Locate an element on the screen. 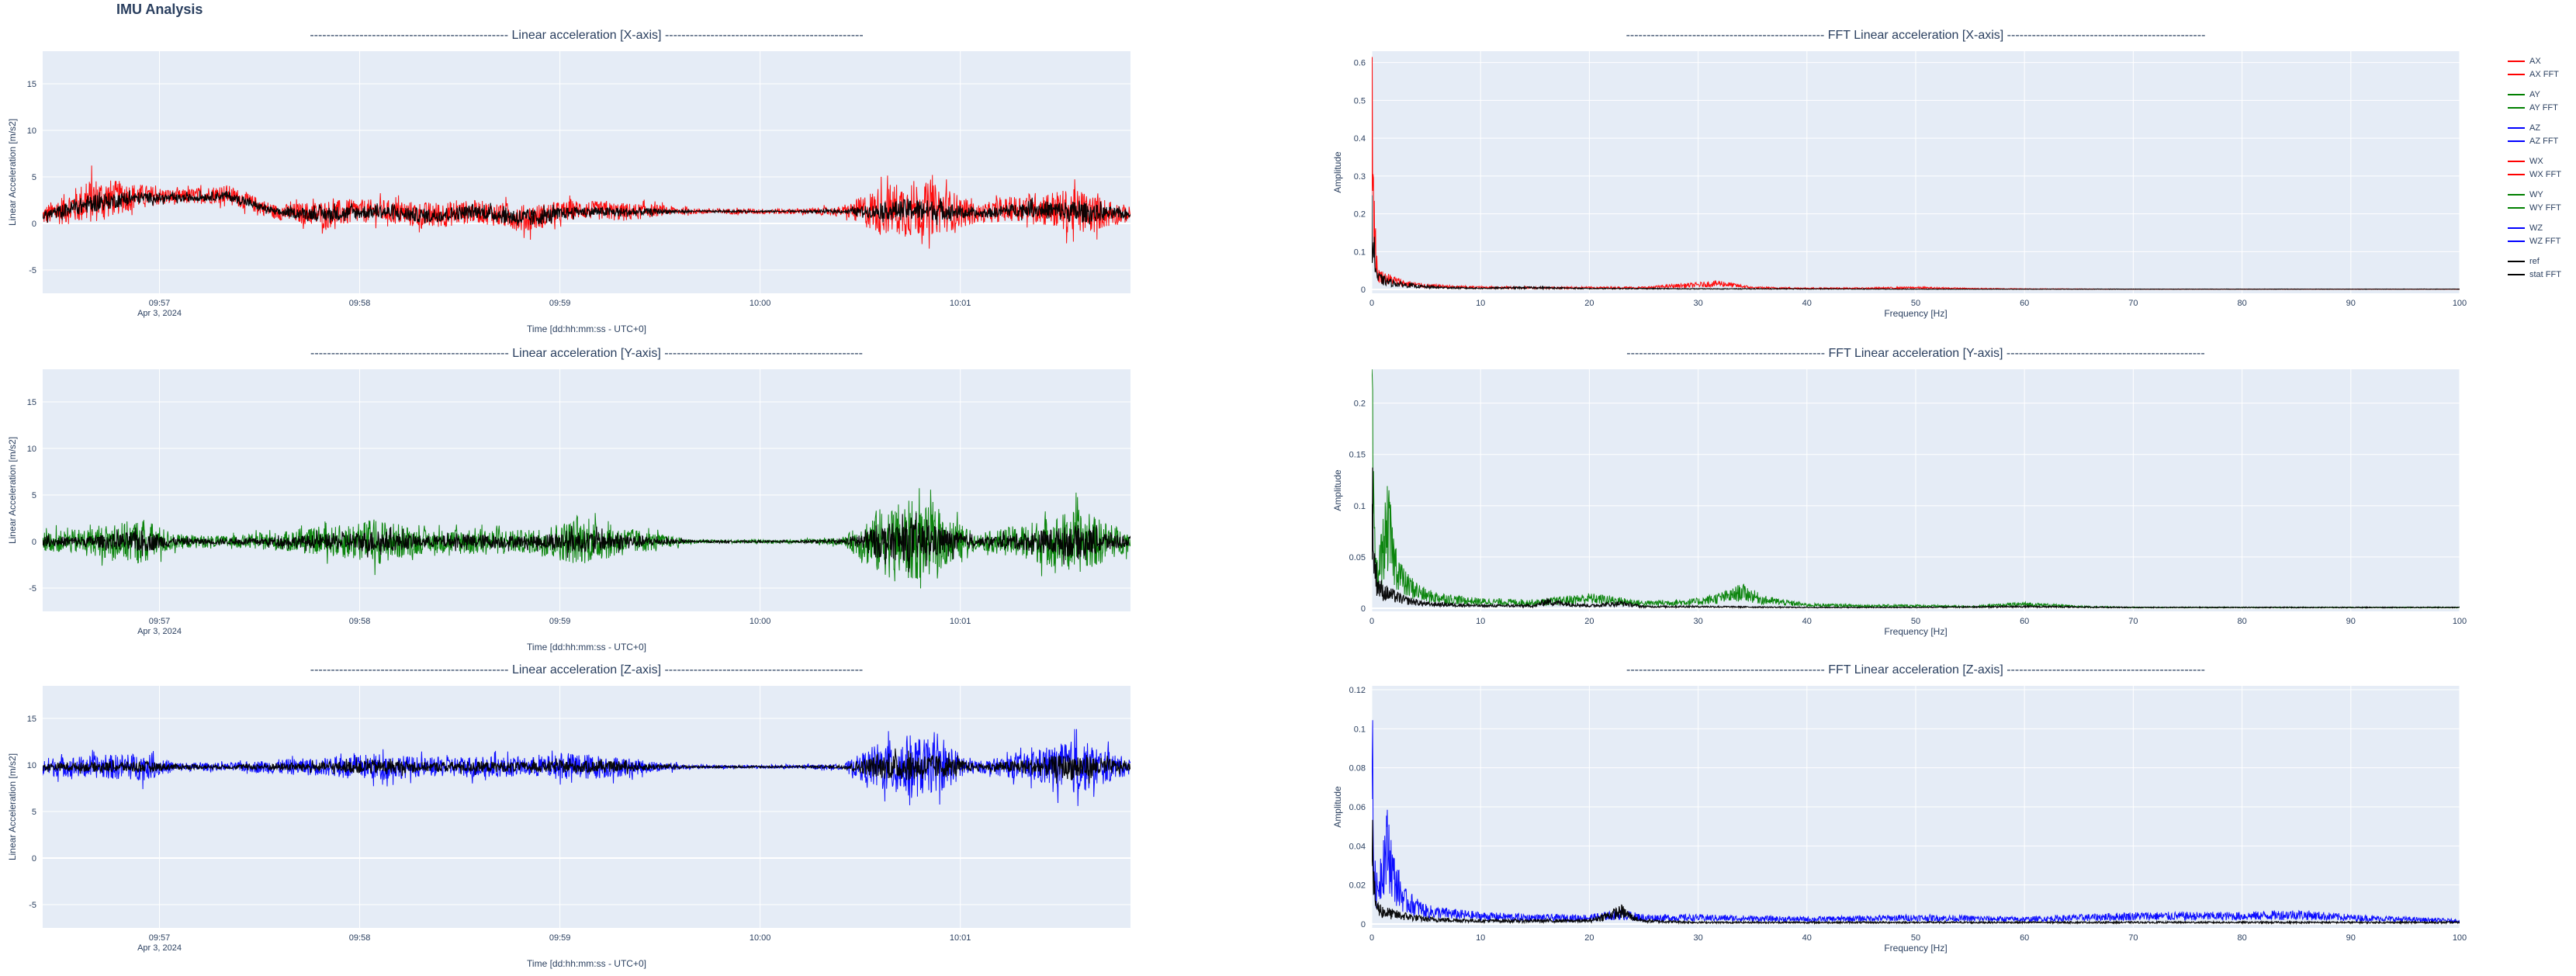  legend-item: WZ FFT is located at coordinates (2539, 240).